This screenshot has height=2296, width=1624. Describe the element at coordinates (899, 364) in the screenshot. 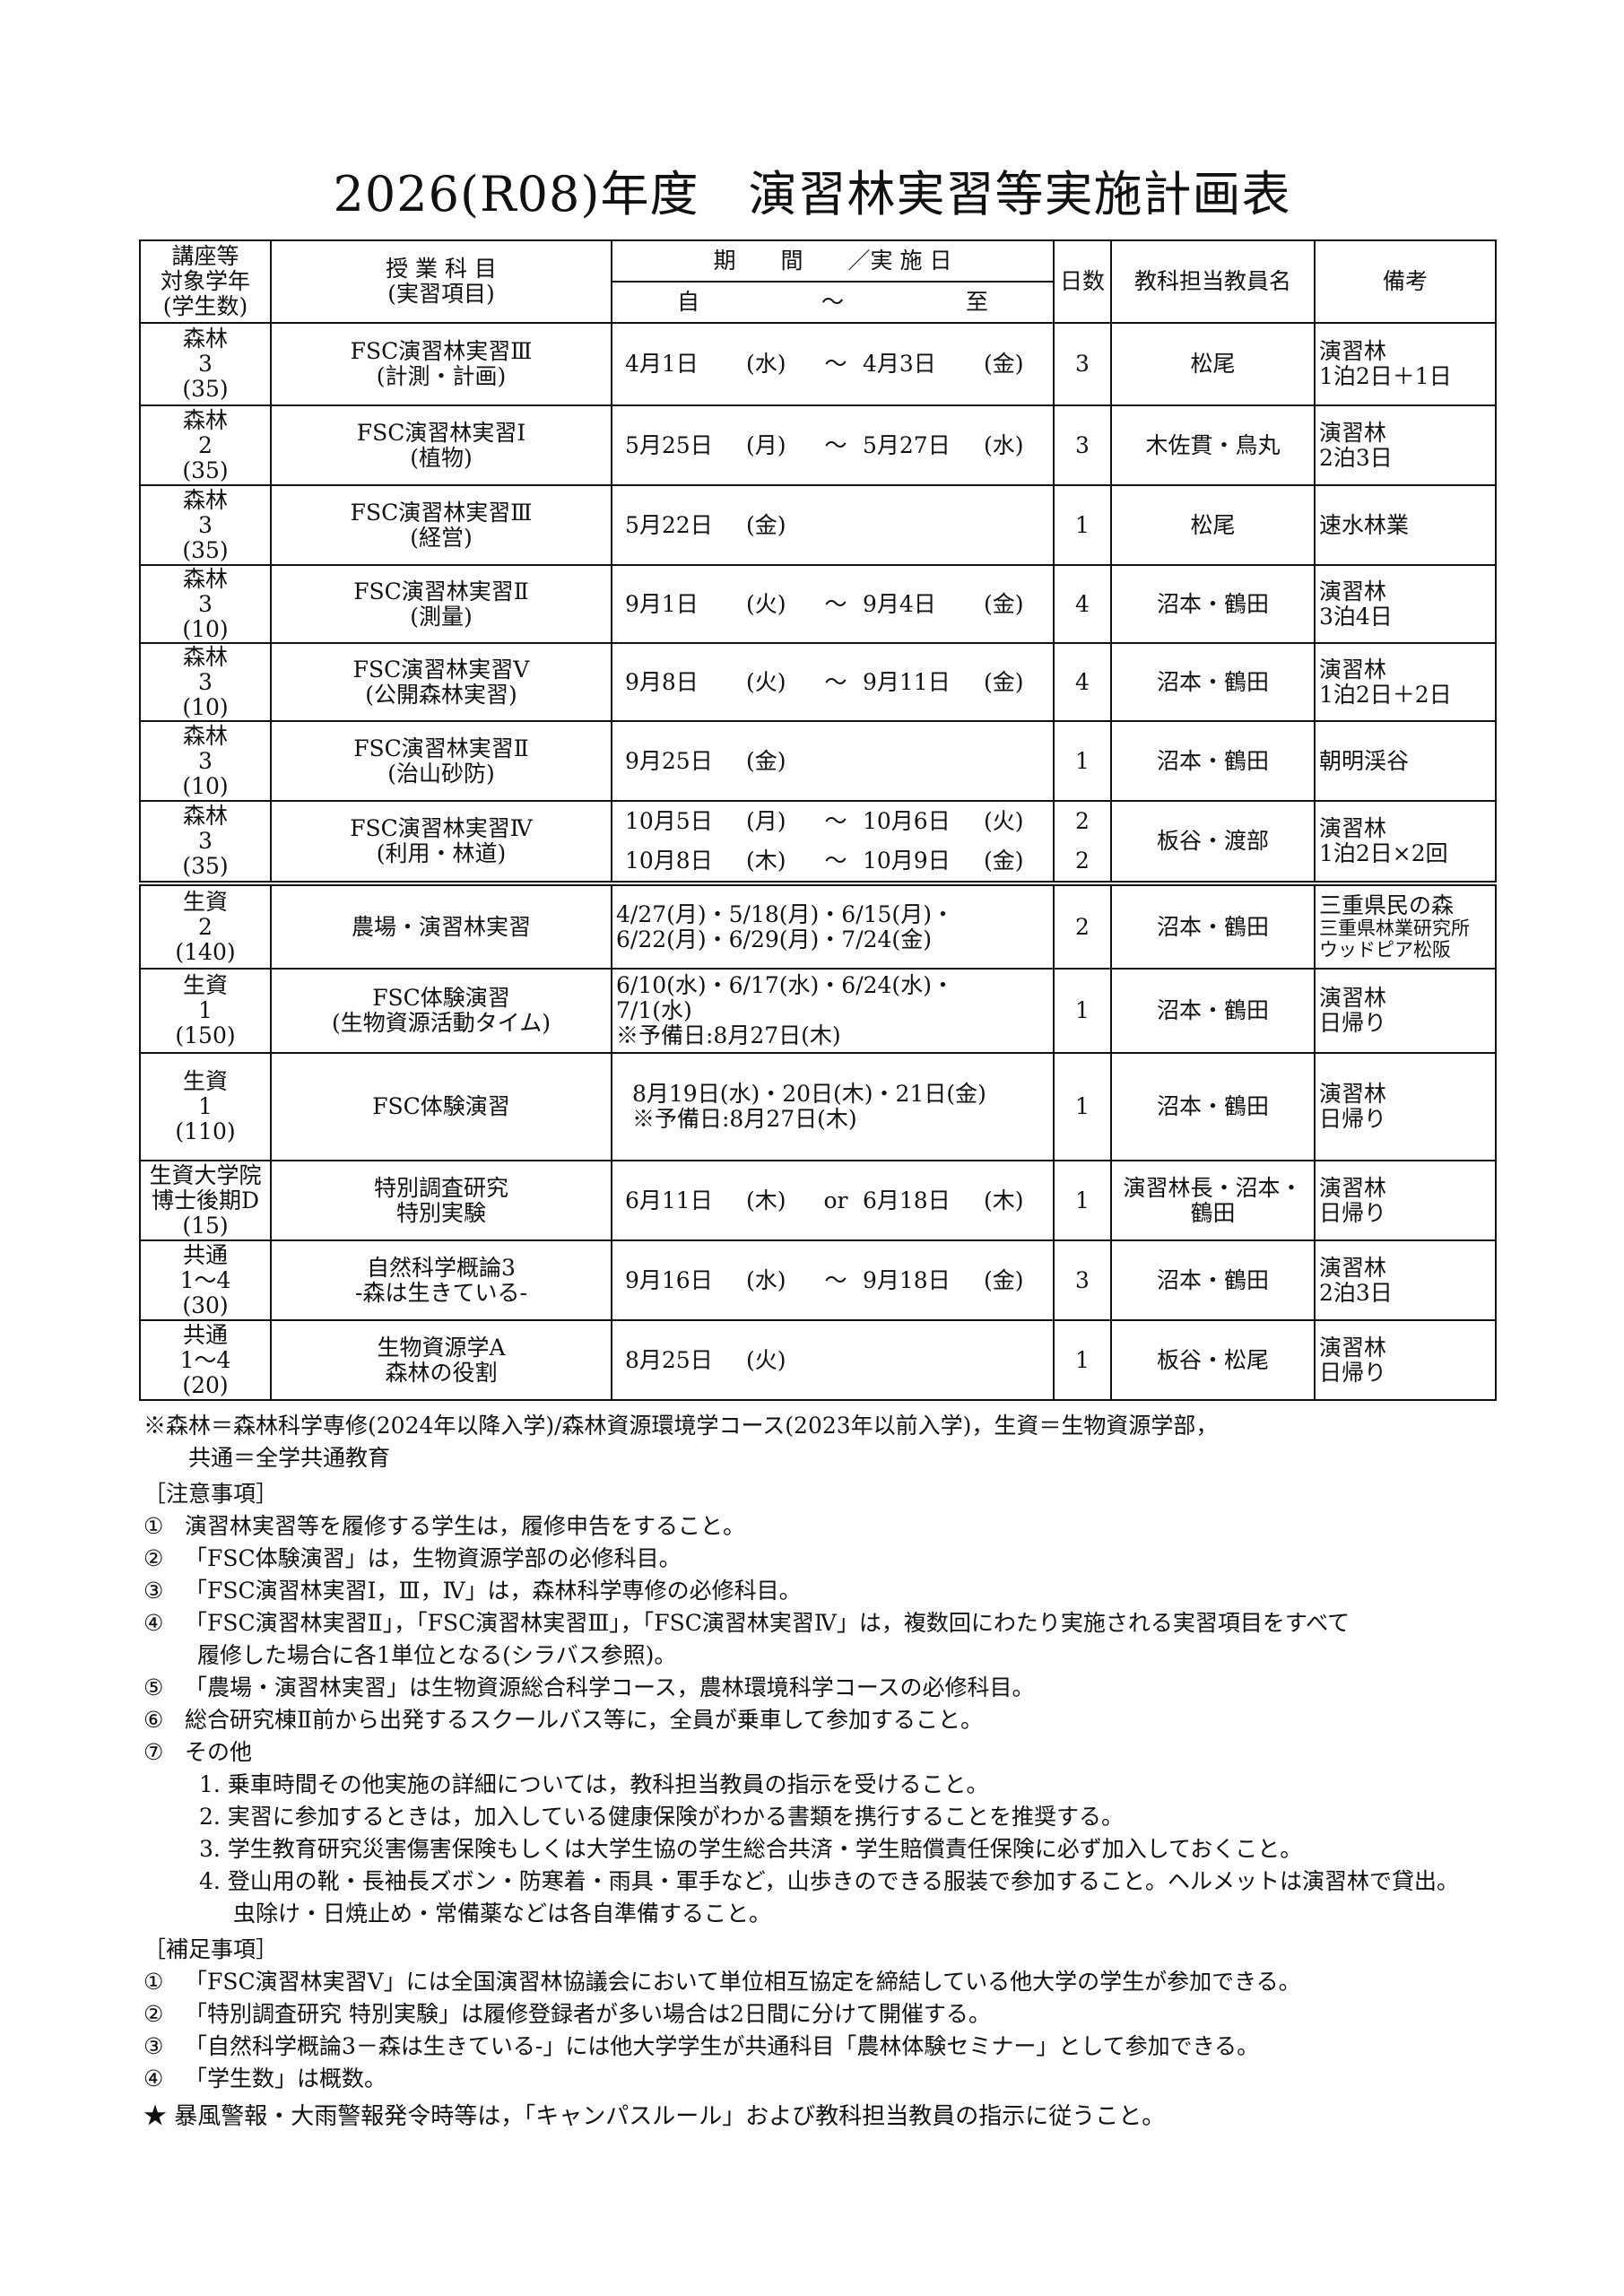

I see `date: 4月3日` at that location.